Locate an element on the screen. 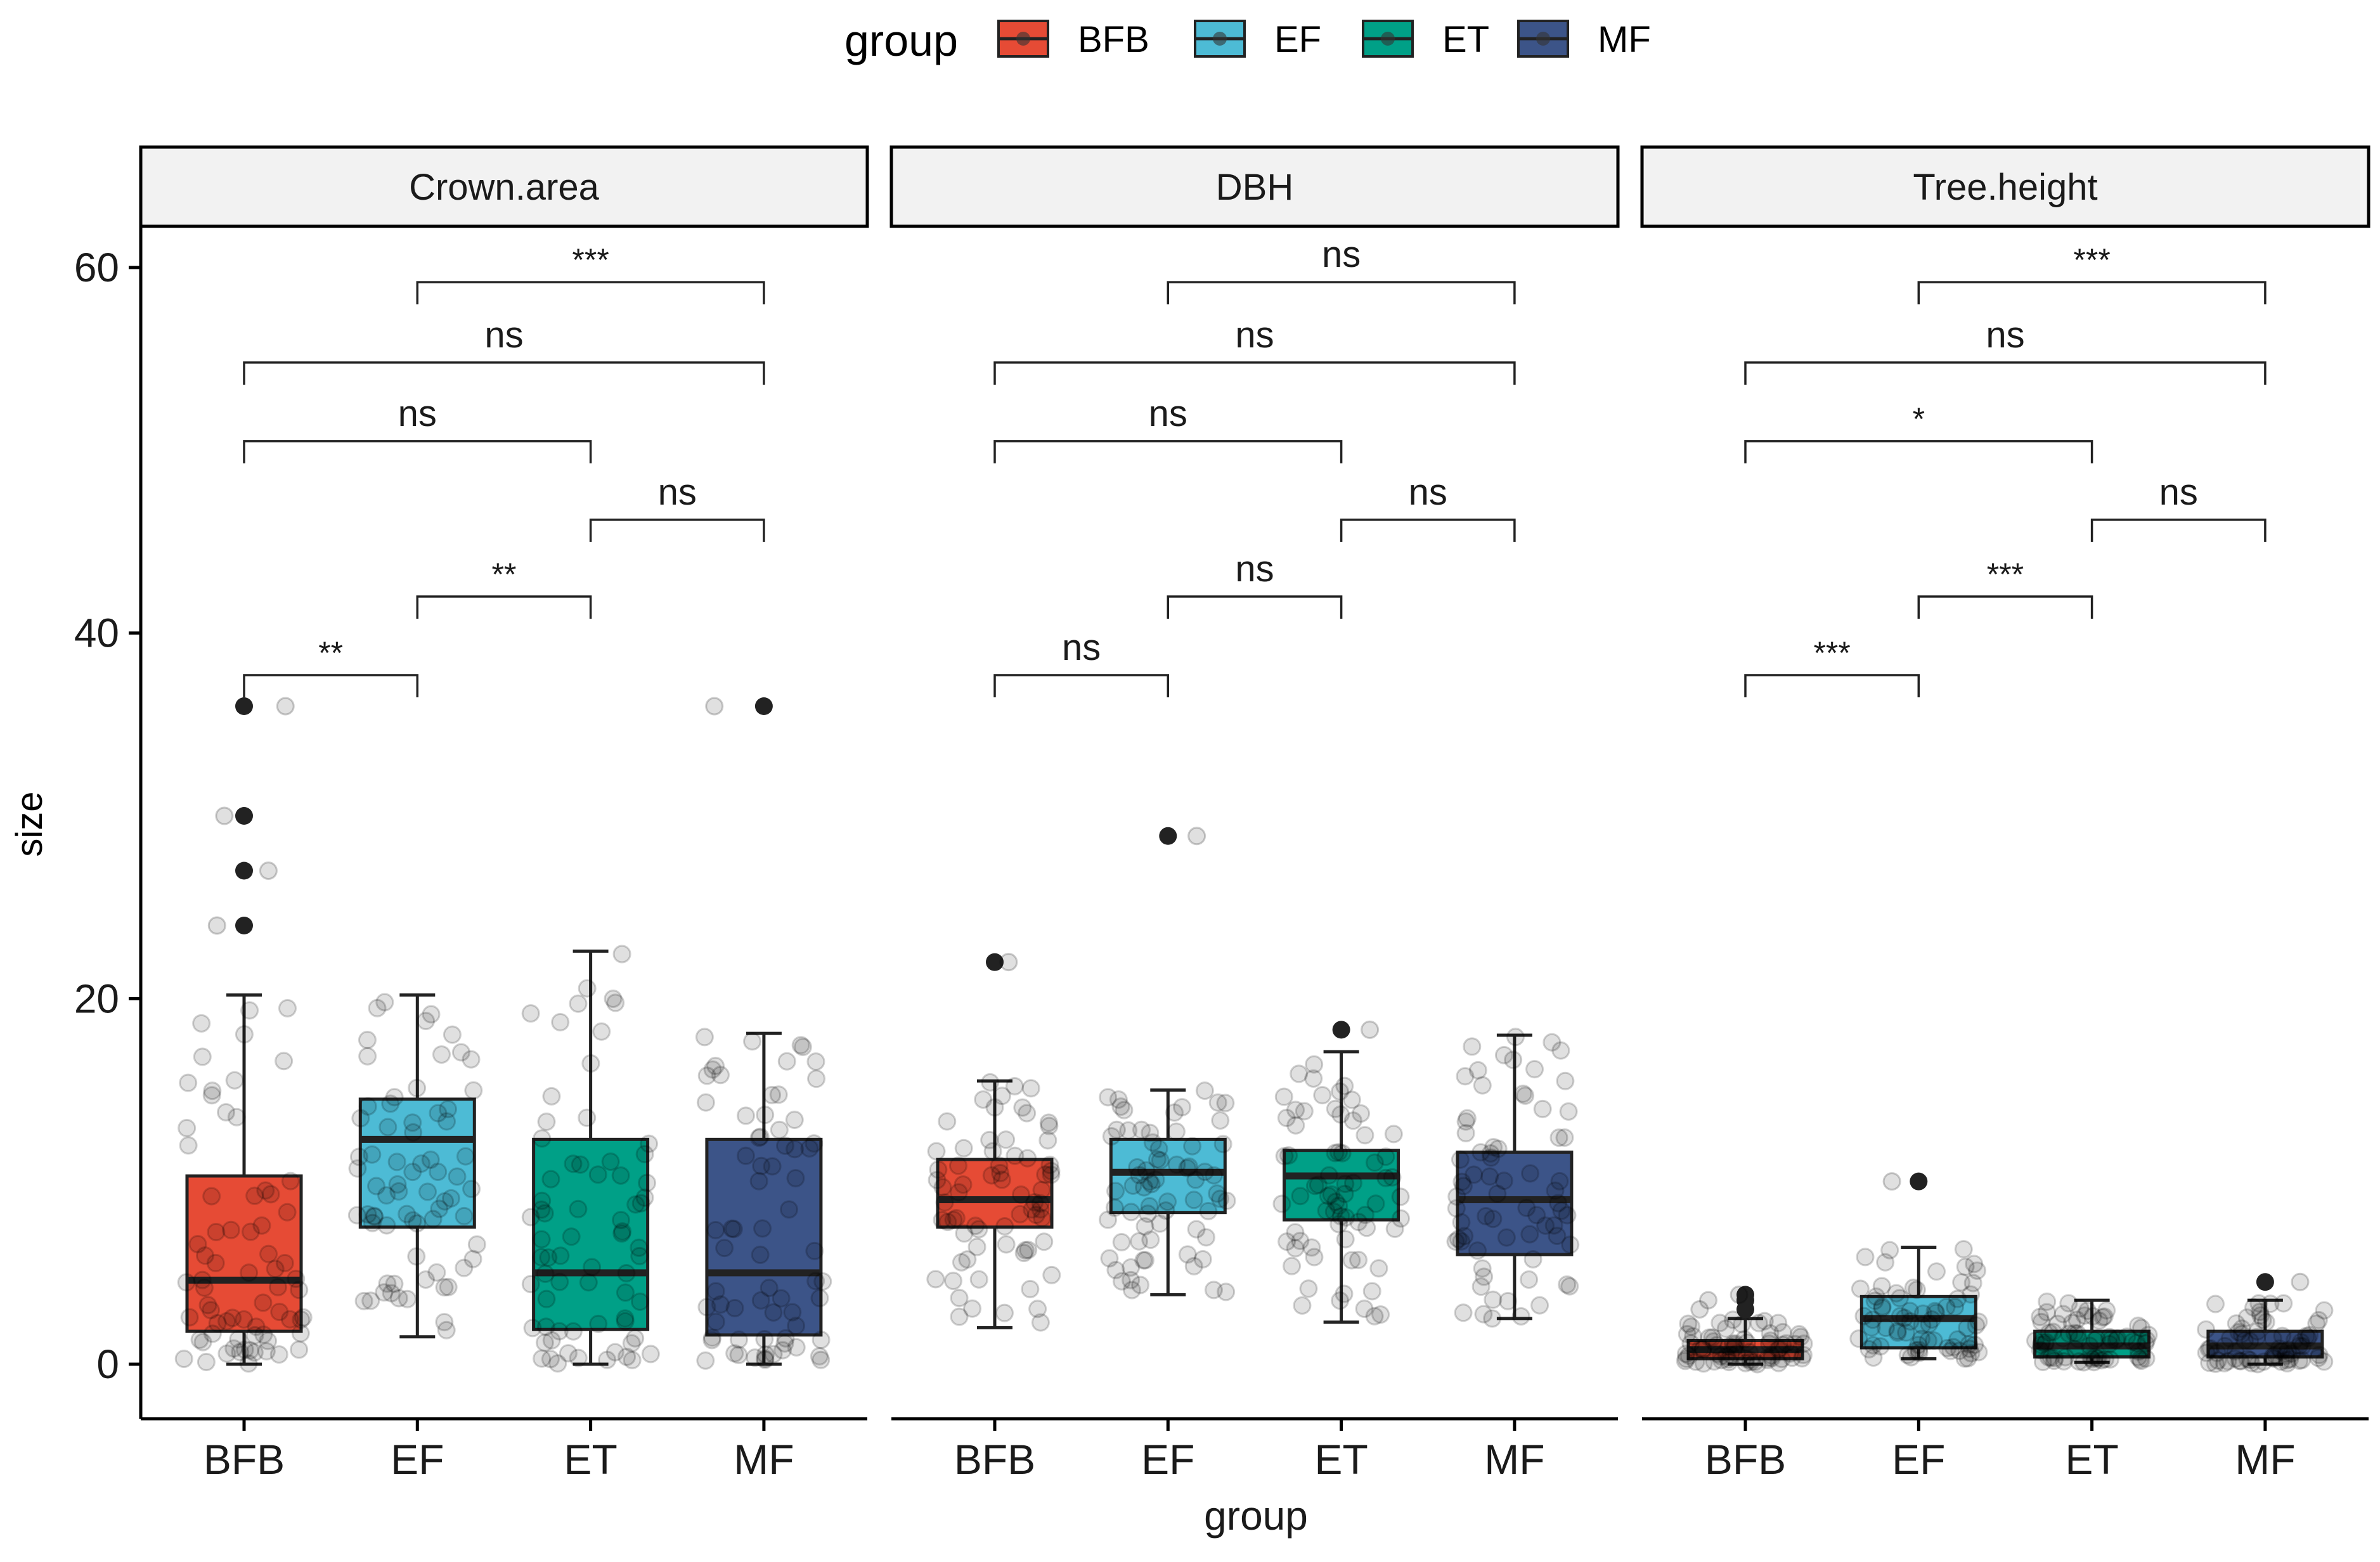  x-tick-label: BFB is located at coordinates (994, 1459).